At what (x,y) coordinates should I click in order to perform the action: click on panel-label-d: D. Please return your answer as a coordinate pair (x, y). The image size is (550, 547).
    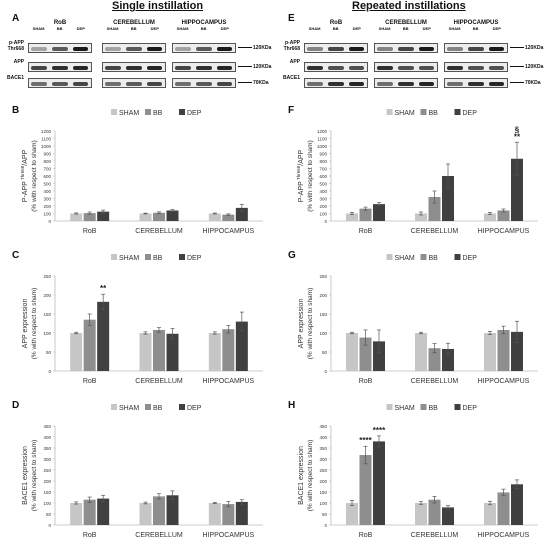
    Looking at the image, I should click on (16, 405).